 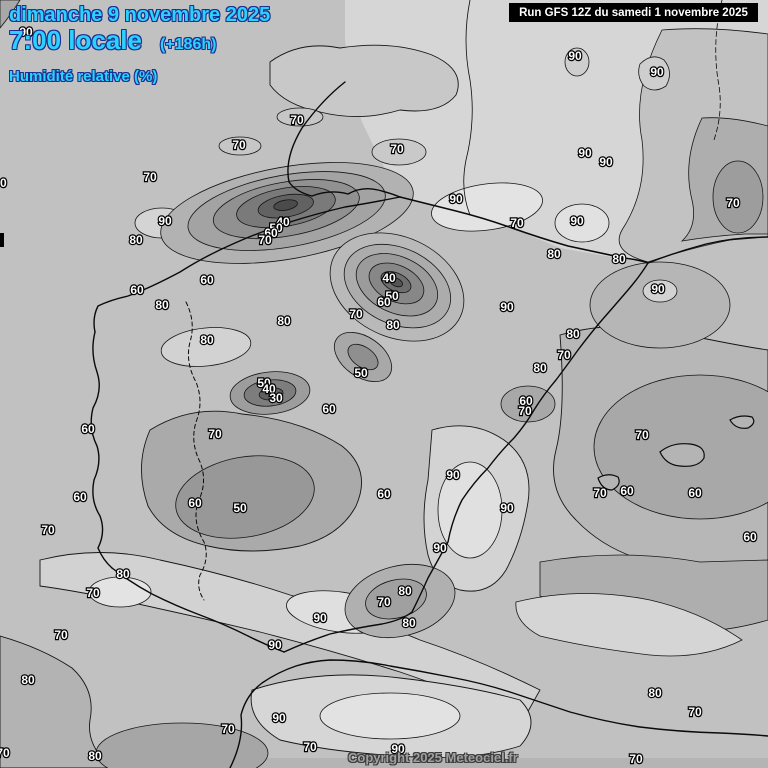 What do you see at coordinates (629, 625) in the screenshot?
I see `region-bottom-right-light` at bounding box center [629, 625].